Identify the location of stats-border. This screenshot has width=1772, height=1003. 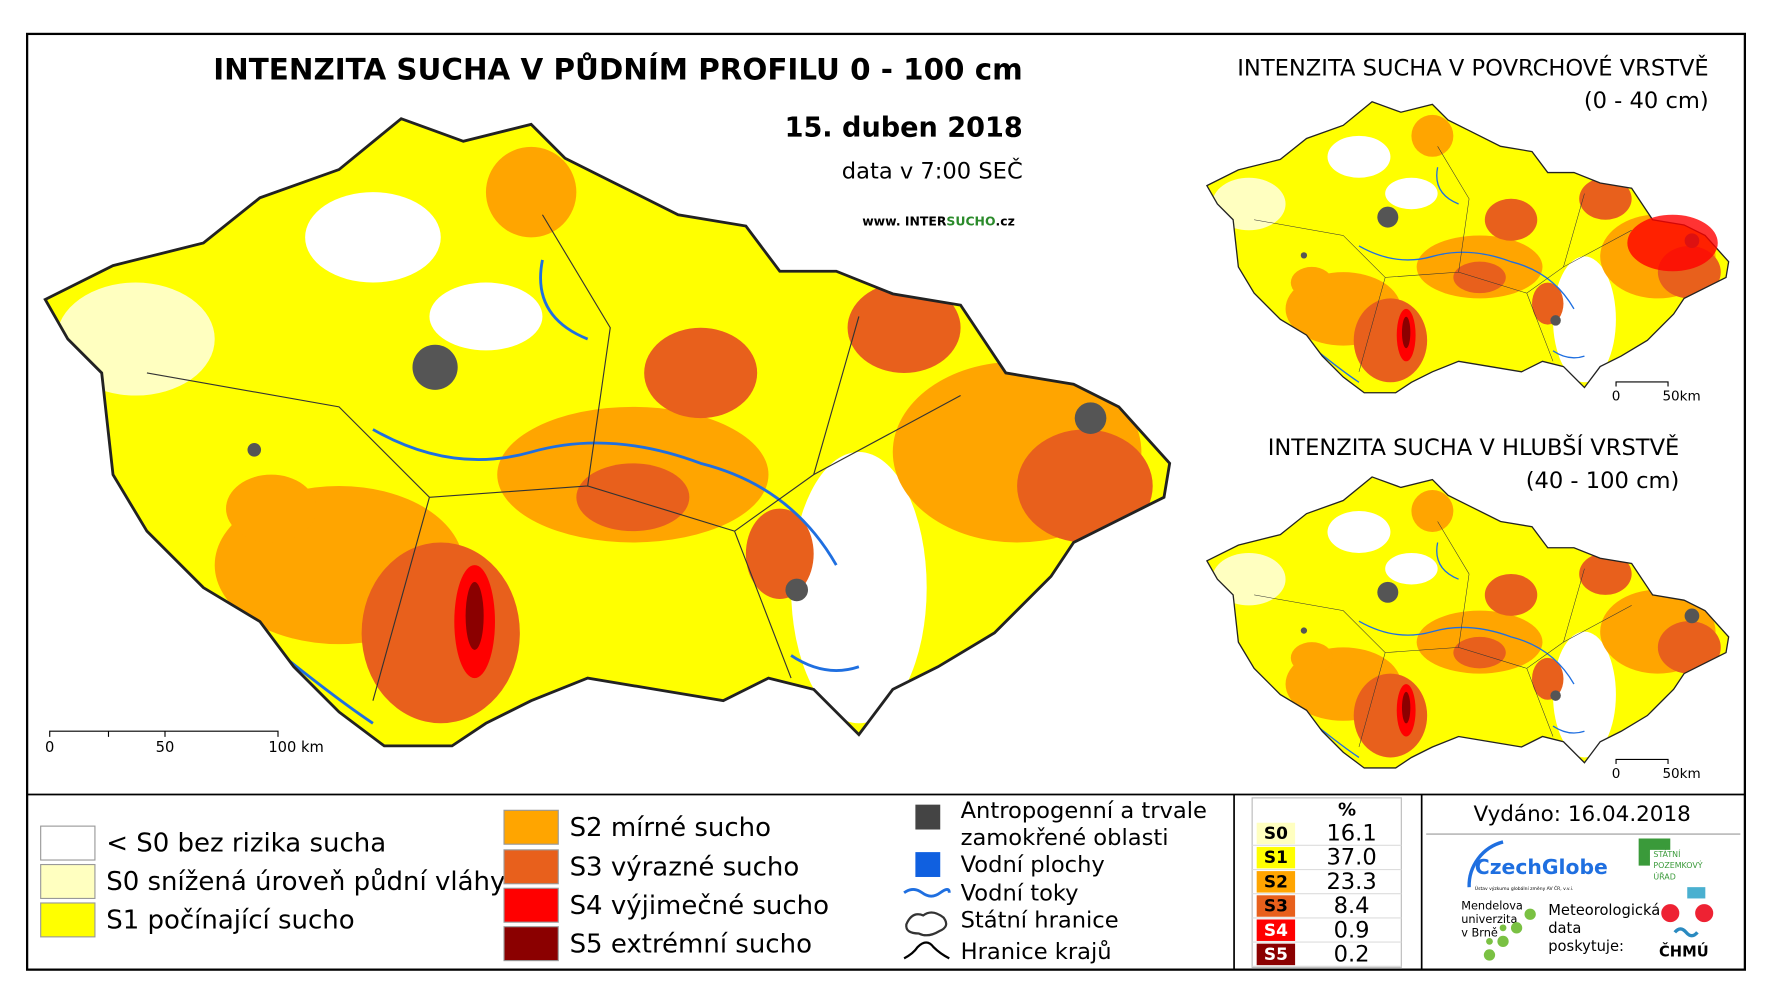
(1326, 882).